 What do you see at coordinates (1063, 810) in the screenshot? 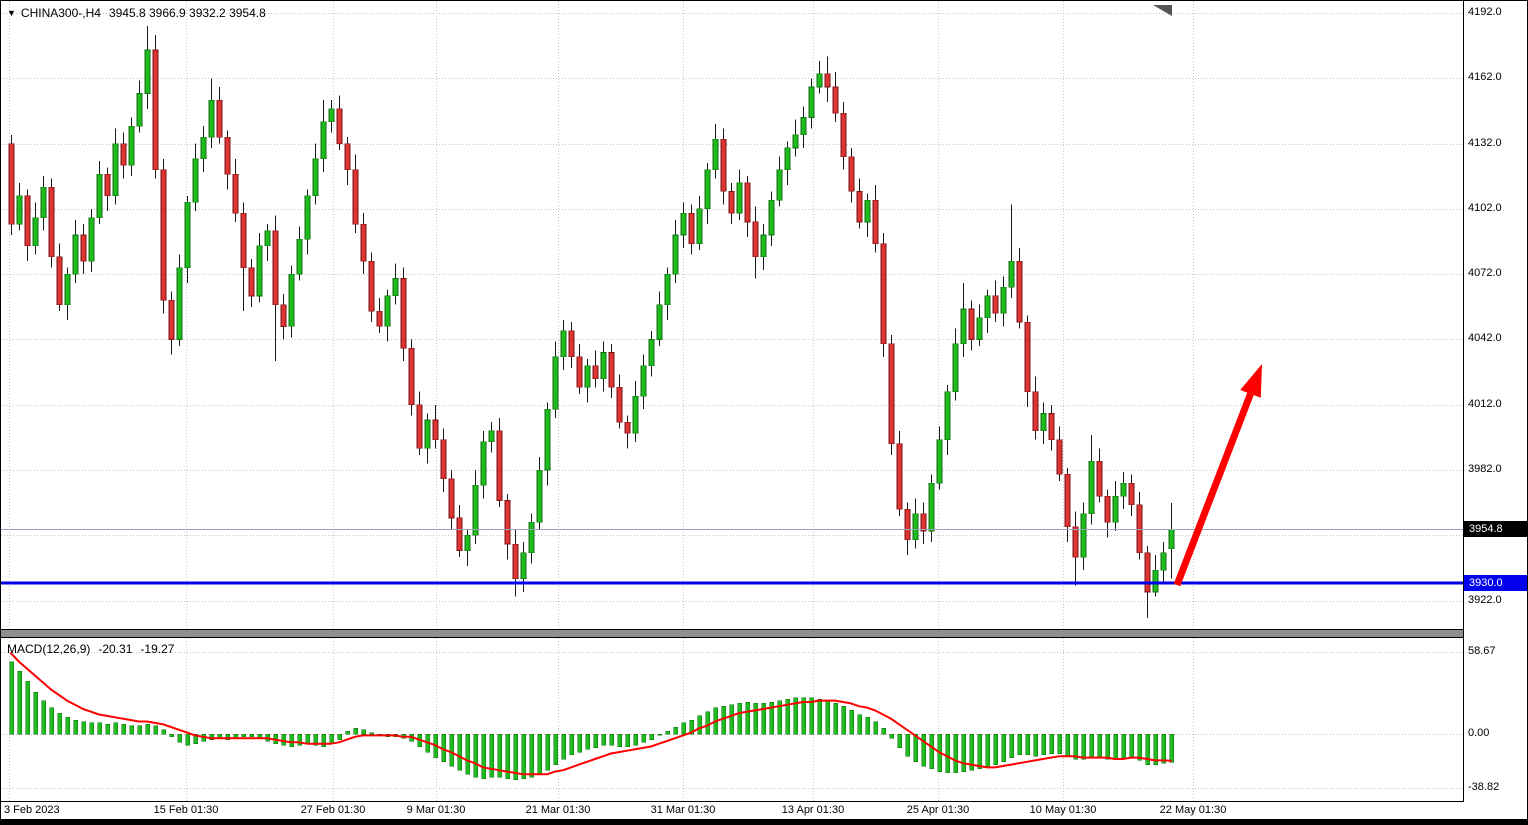
I see `time-axis-label: 10 May 01:30` at bounding box center [1063, 810].